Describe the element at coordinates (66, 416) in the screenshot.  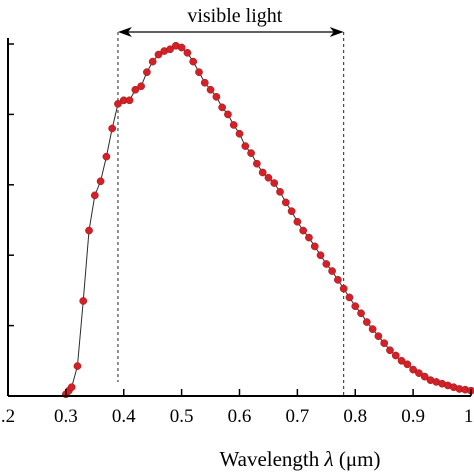
I see `x-tick-label: 0.3` at that location.